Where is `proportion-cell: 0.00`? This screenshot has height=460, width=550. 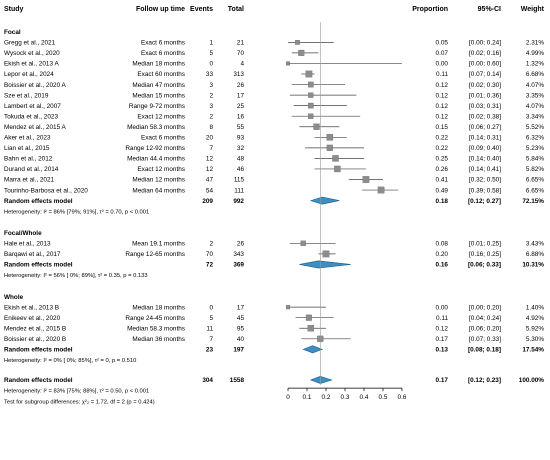
proportion-cell: 0.00 is located at coordinates (442, 64).